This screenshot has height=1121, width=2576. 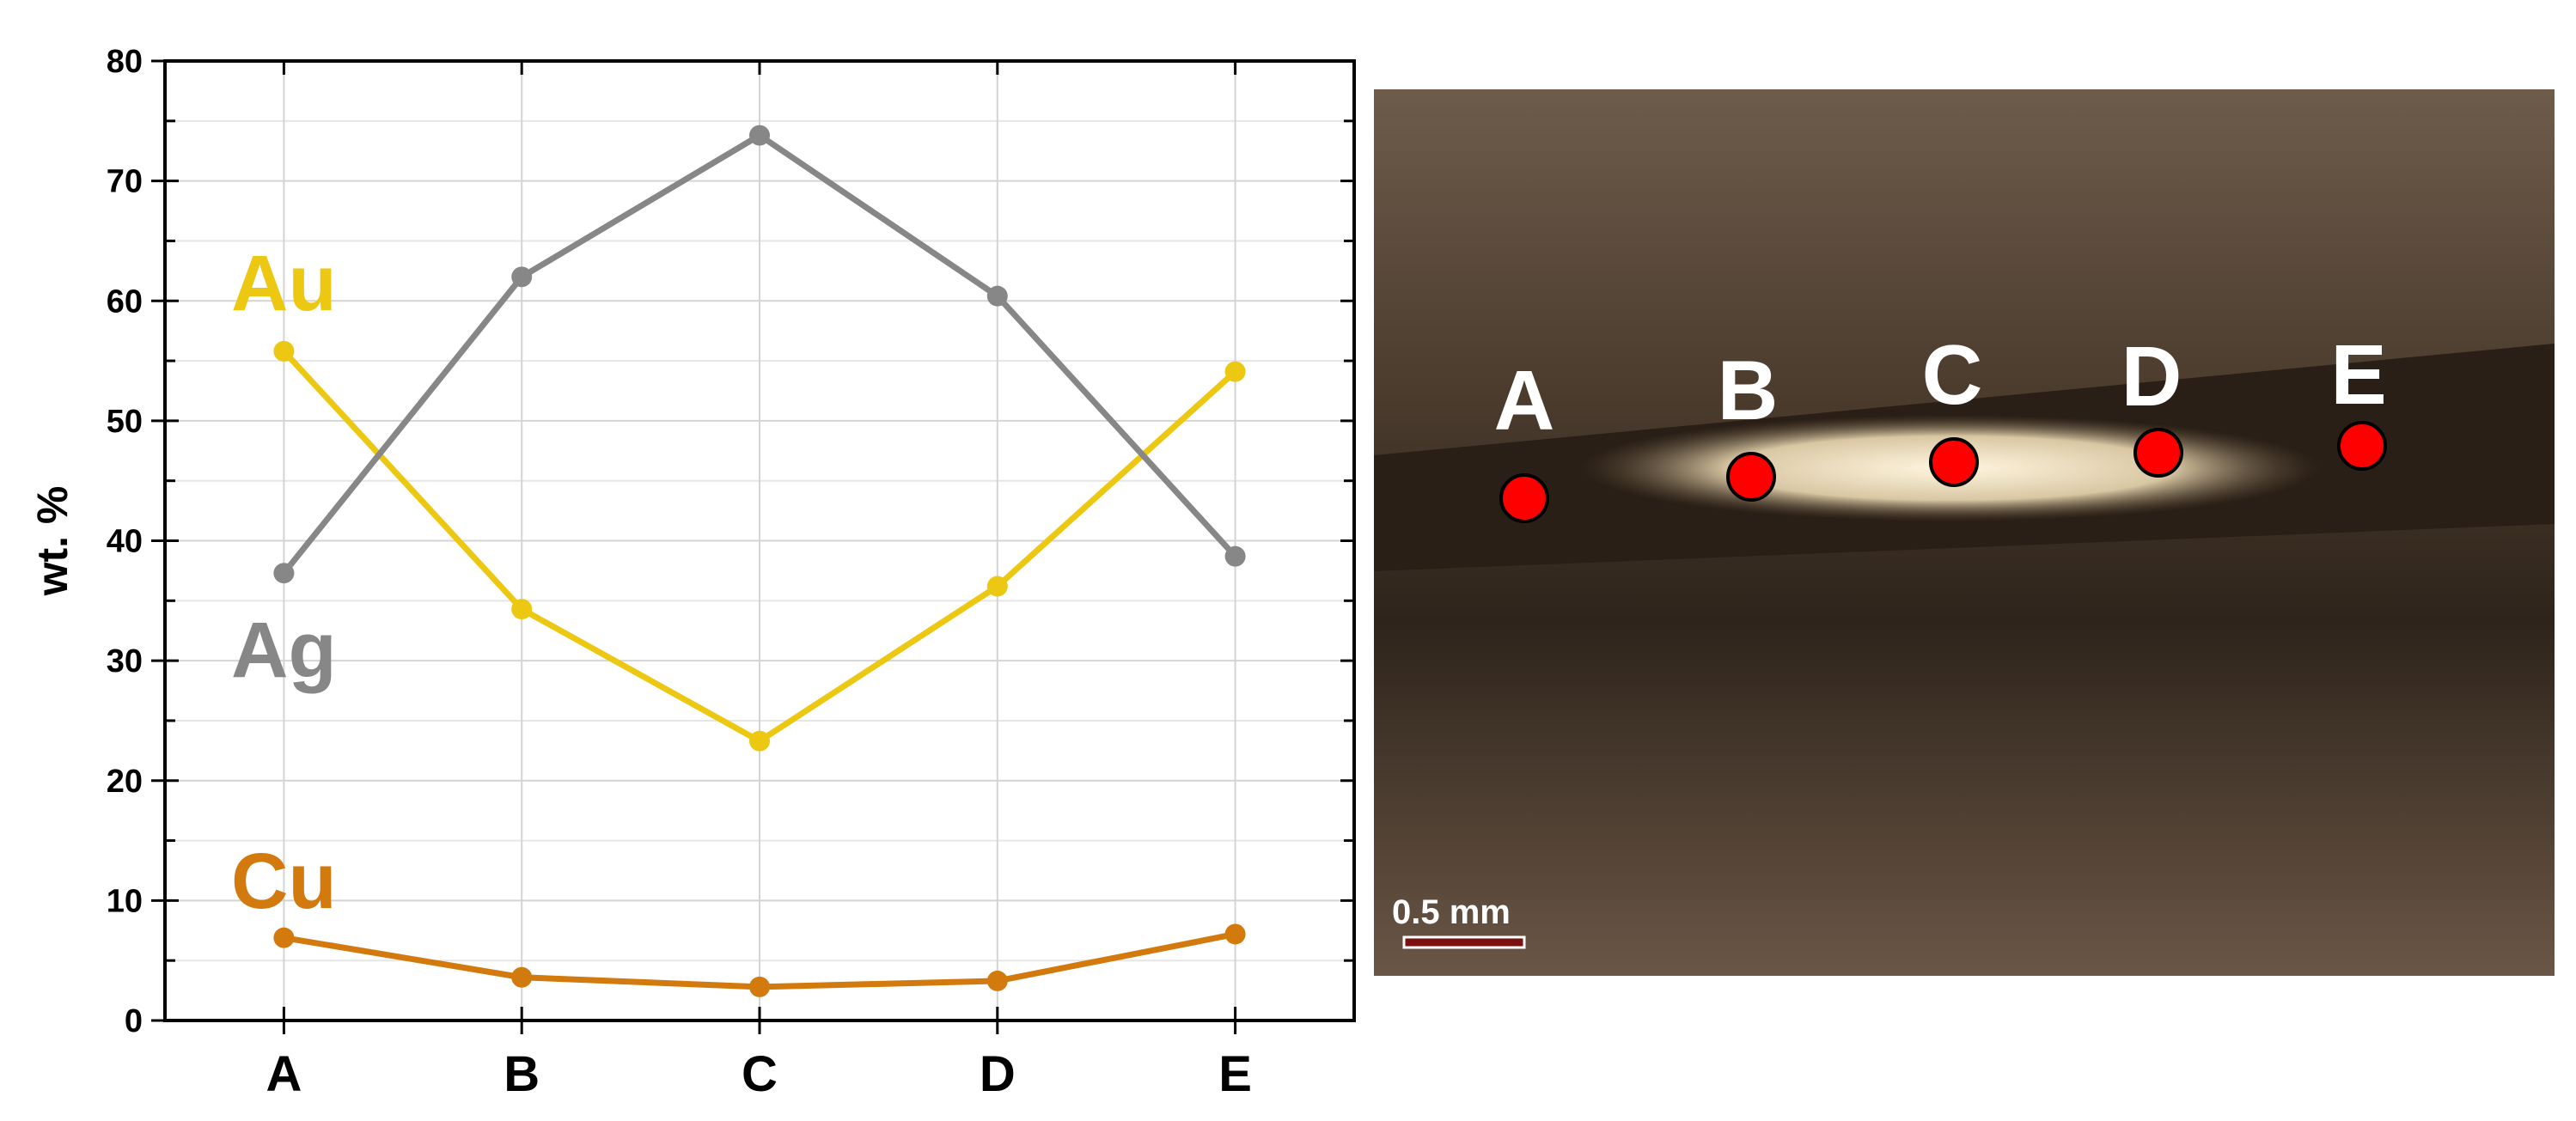 I want to click on scale-bar, so click(x=1464, y=942).